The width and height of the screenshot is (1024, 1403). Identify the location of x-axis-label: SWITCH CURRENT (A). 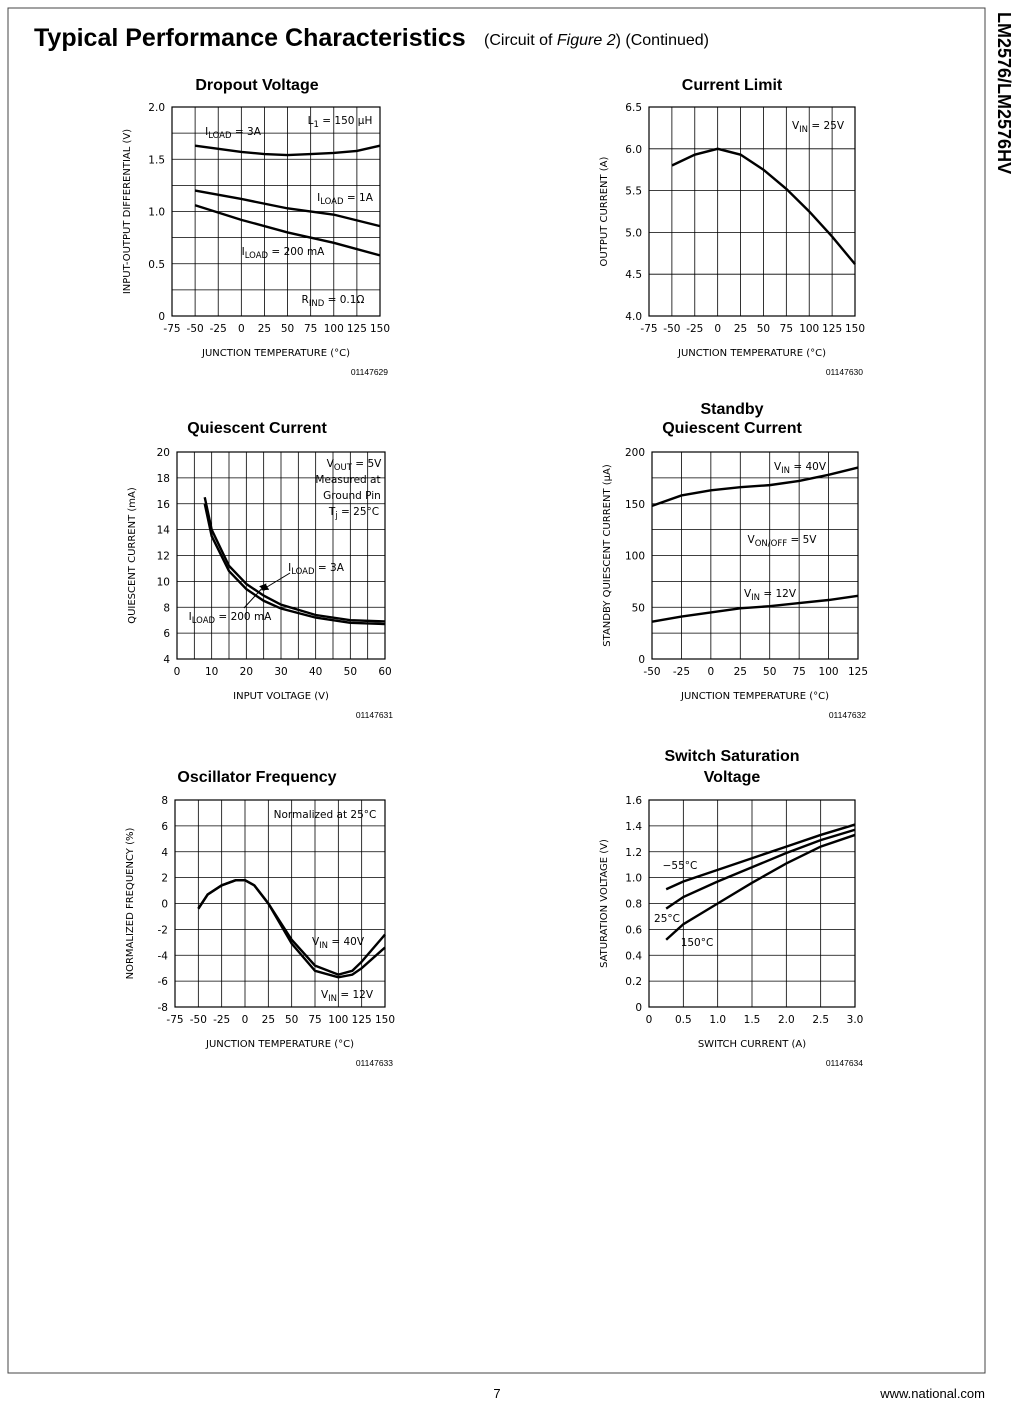
(752, 1044).